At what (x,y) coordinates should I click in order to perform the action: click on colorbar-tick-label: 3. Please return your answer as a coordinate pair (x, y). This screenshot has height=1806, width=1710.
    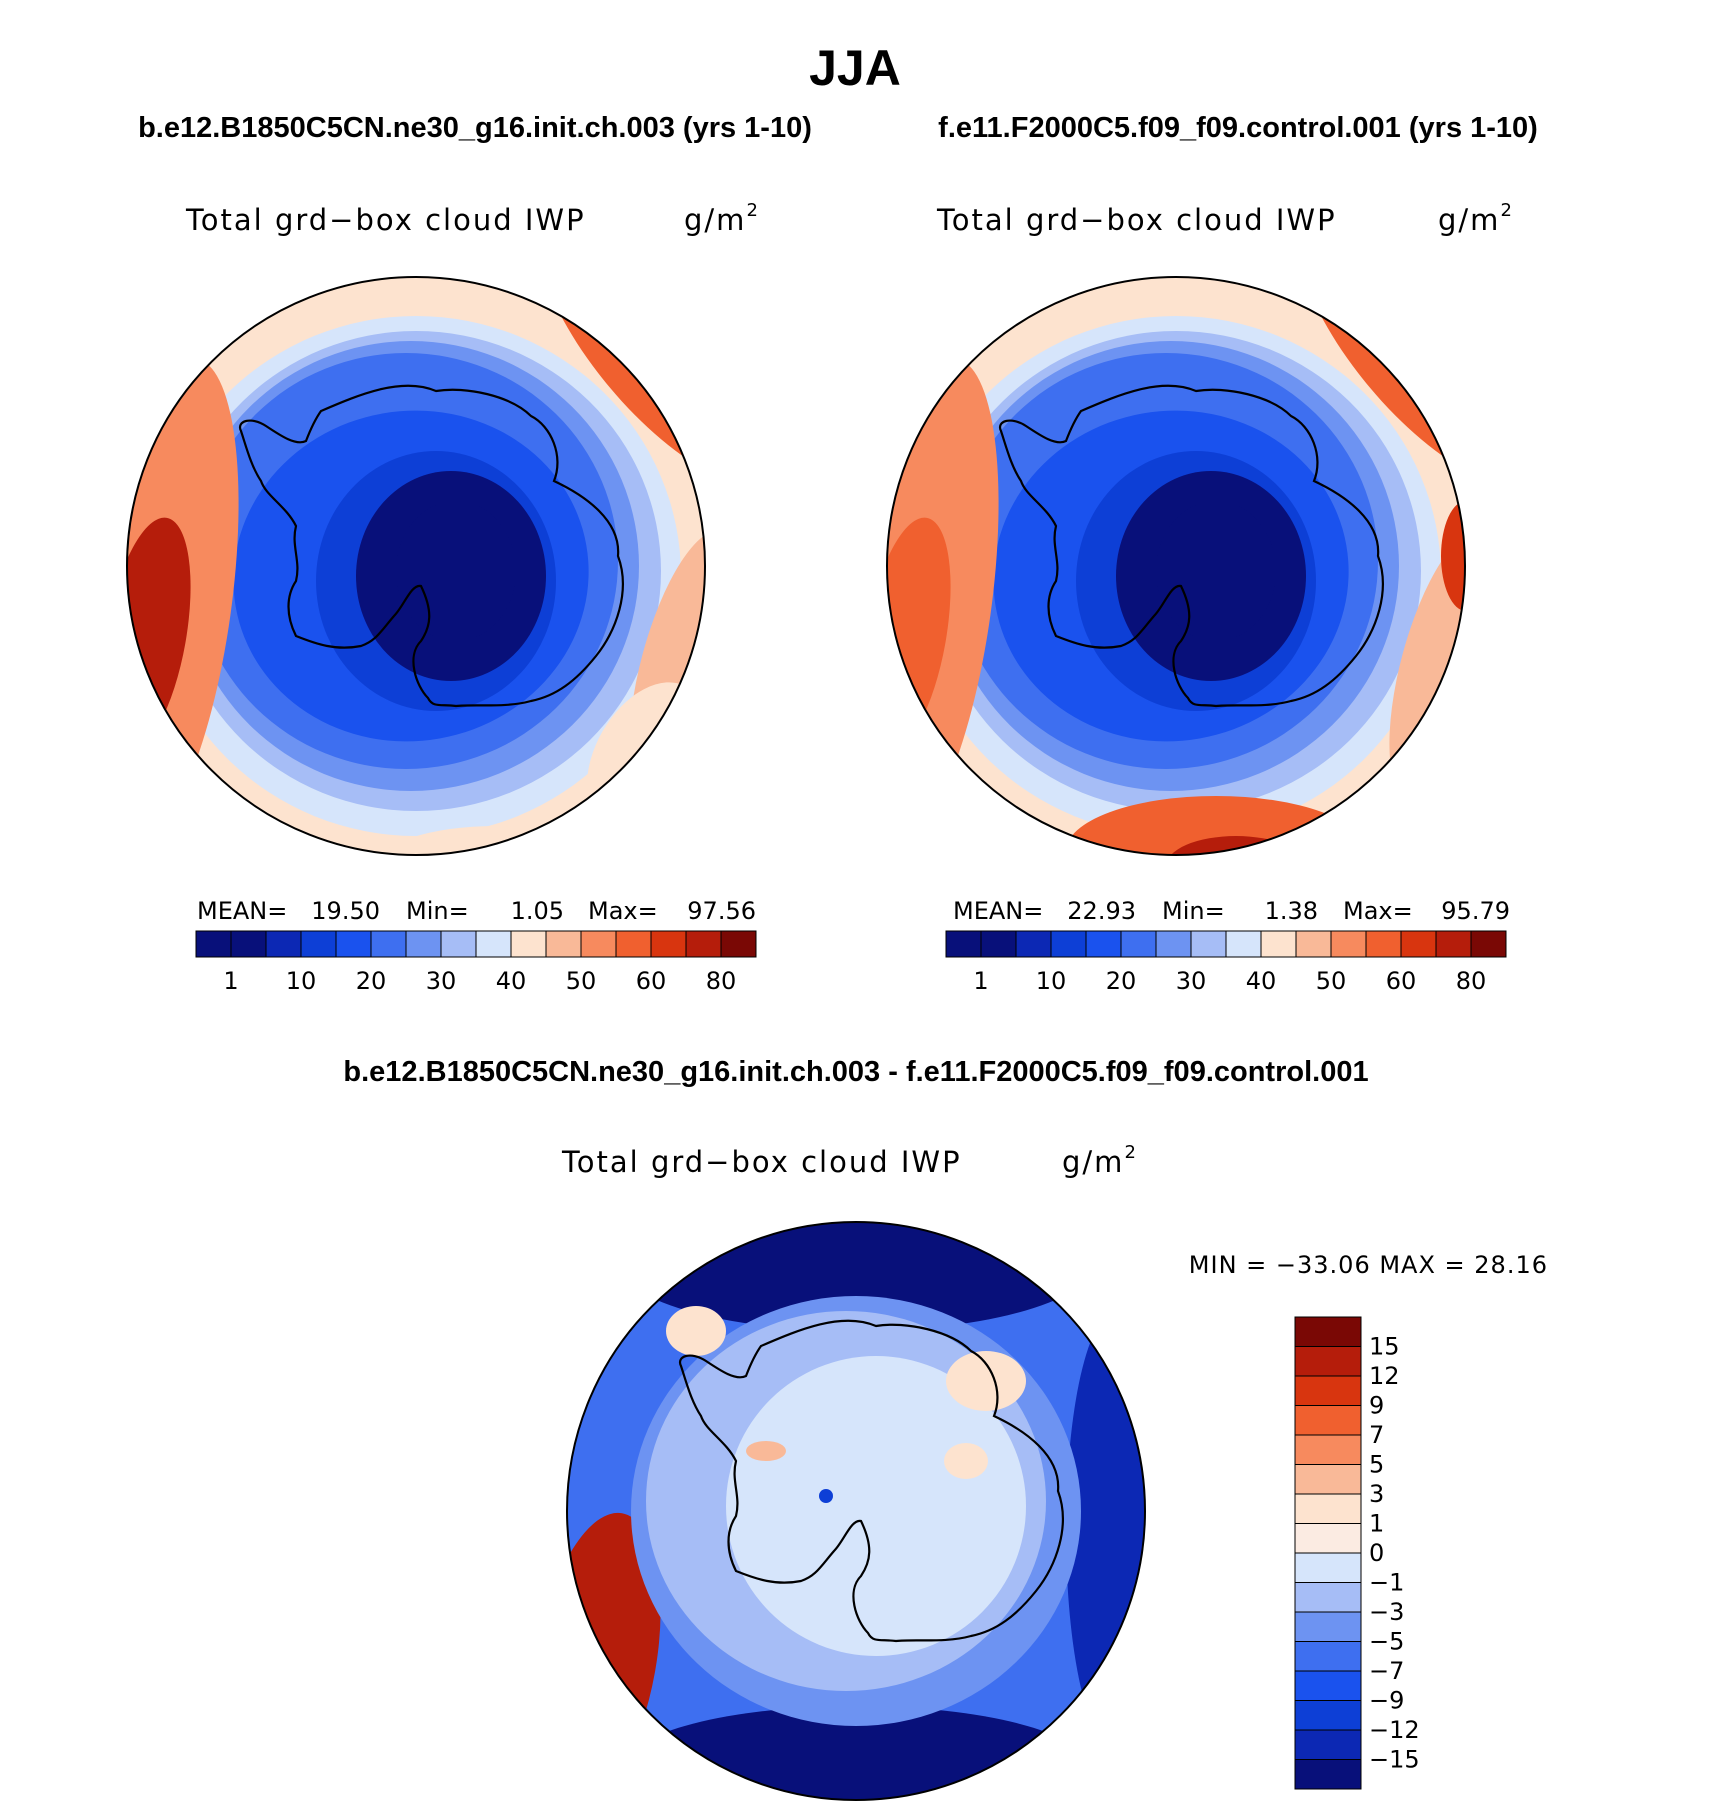
    Looking at the image, I should click on (1376, 1494).